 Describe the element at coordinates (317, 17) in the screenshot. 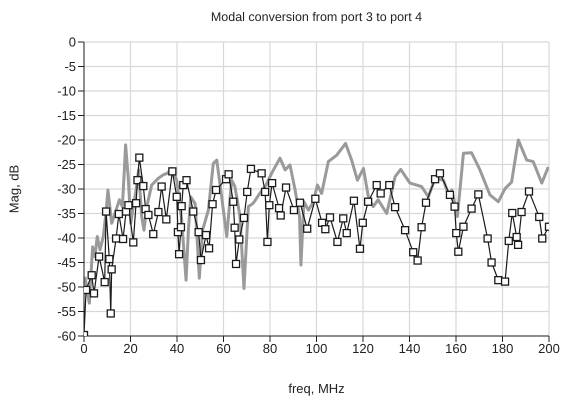

I see `chart-title: Modal conversion from port 3 to port 4` at that location.